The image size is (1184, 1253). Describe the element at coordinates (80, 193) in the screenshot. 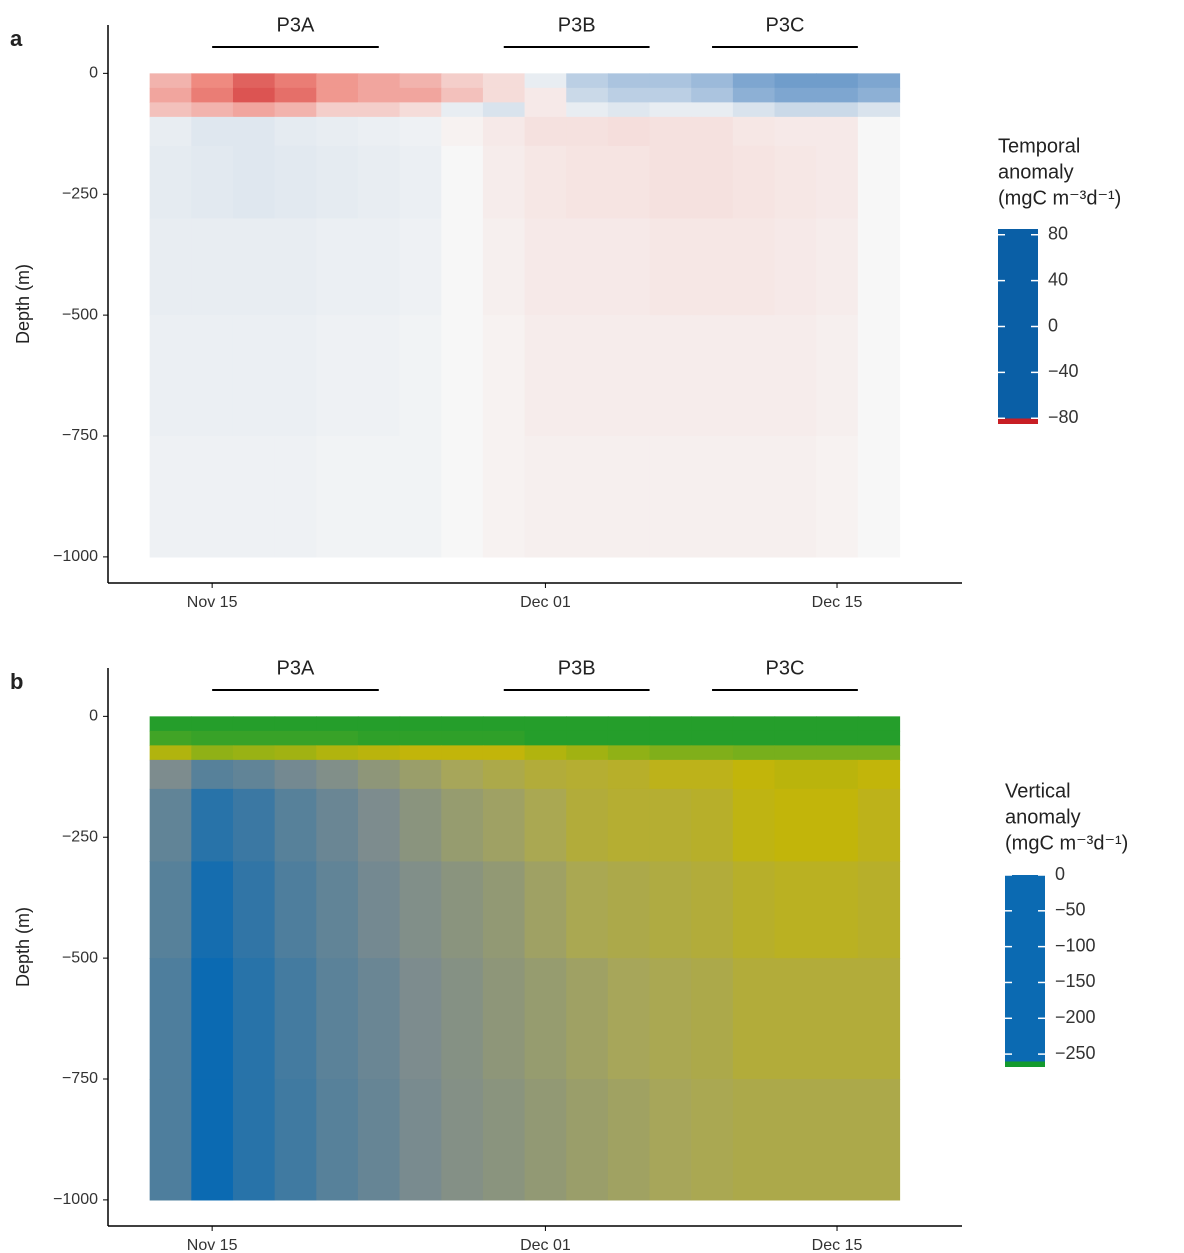

I see `y-tick-label: −250` at that location.